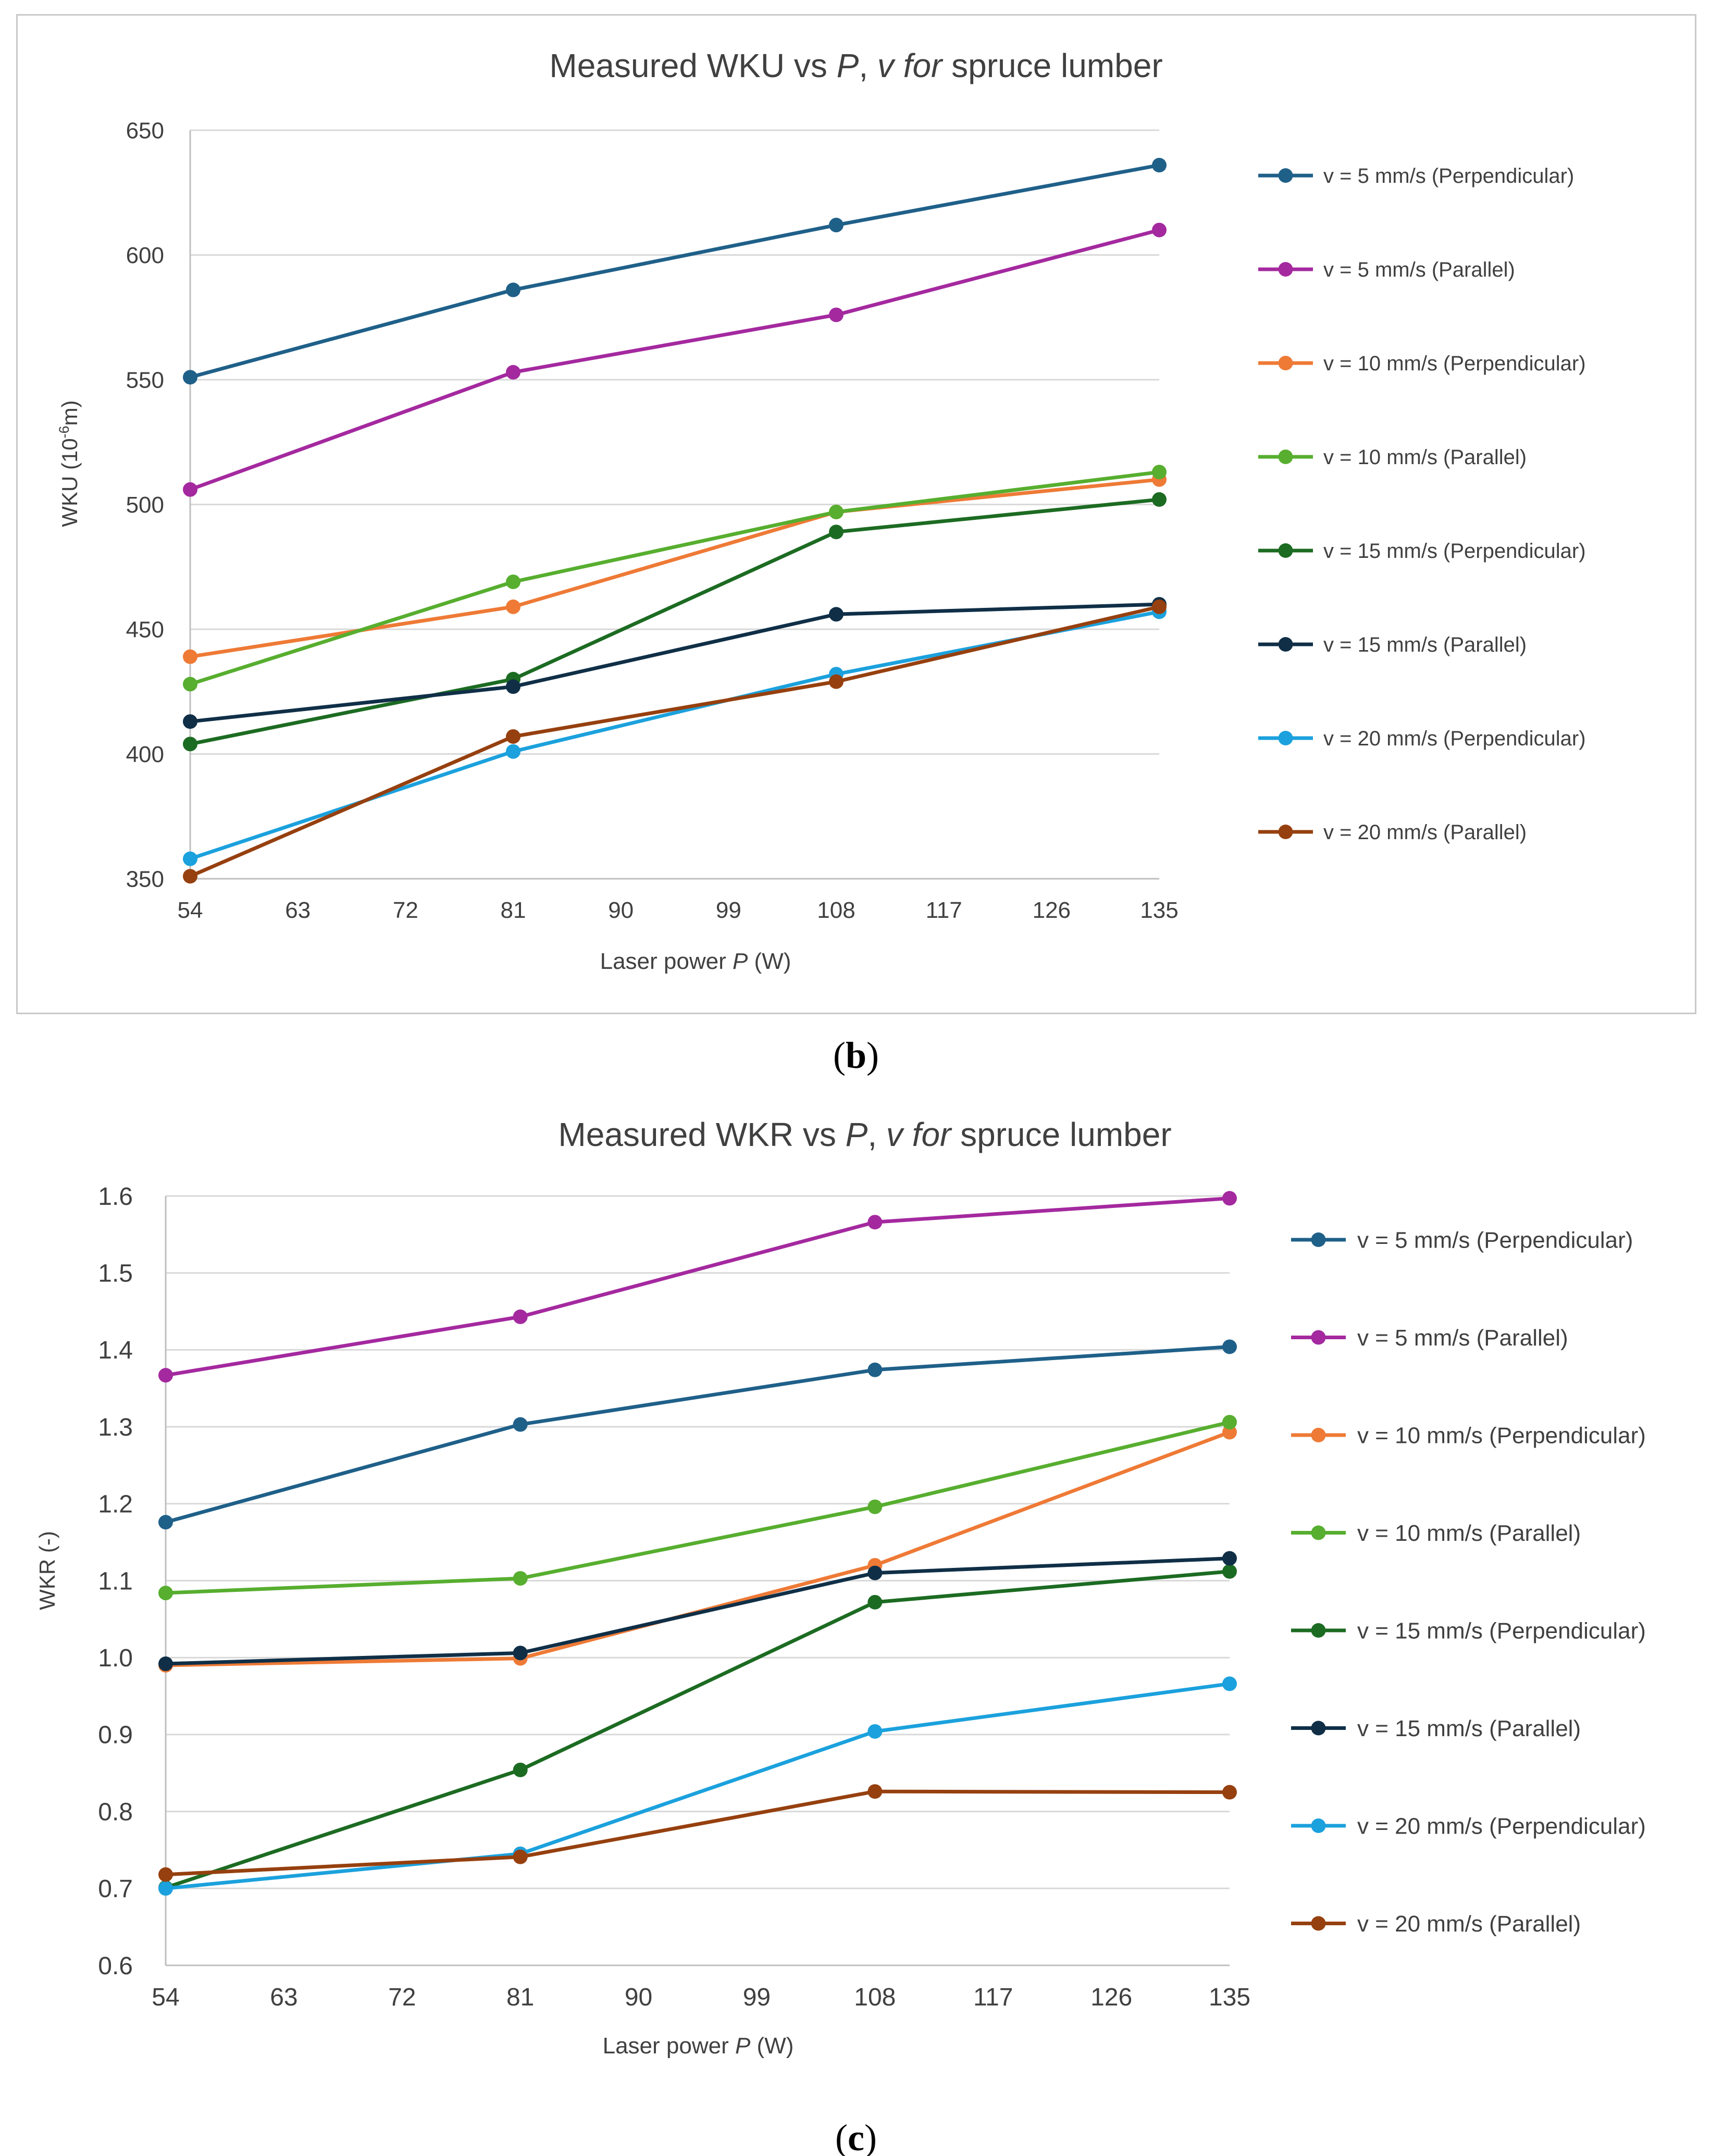 The width and height of the screenshot is (1711, 2156). What do you see at coordinates (115, 1197) in the screenshot?
I see `y-tick-label: 1.6` at bounding box center [115, 1197].